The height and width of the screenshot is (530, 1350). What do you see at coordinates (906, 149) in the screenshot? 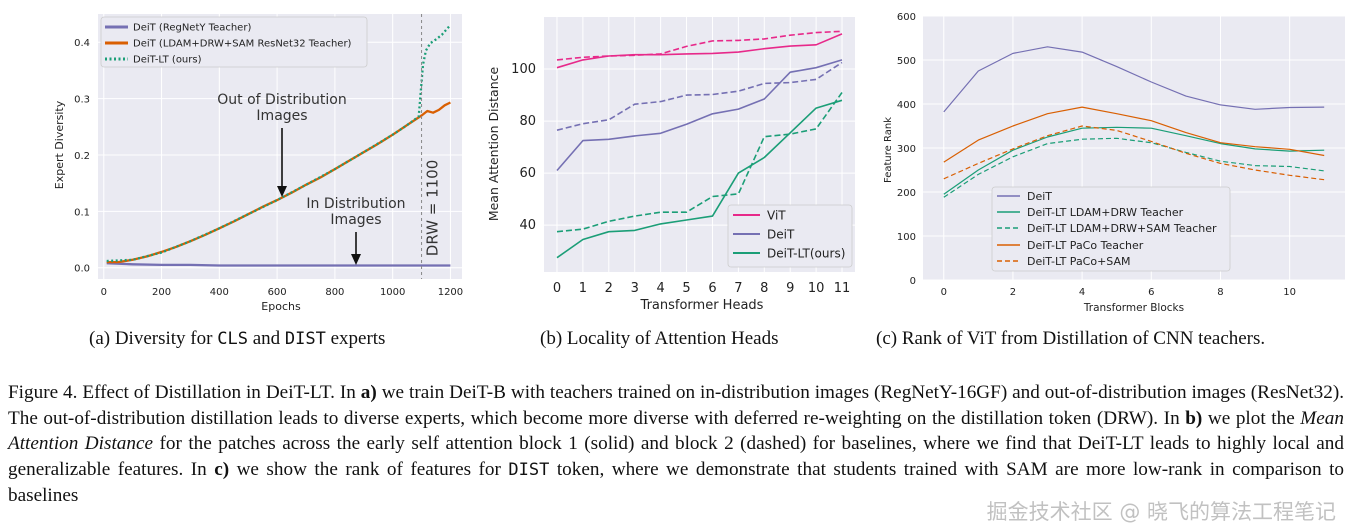
I see `chart-c-ytick-label: 300` at bounding box center [906, 149].